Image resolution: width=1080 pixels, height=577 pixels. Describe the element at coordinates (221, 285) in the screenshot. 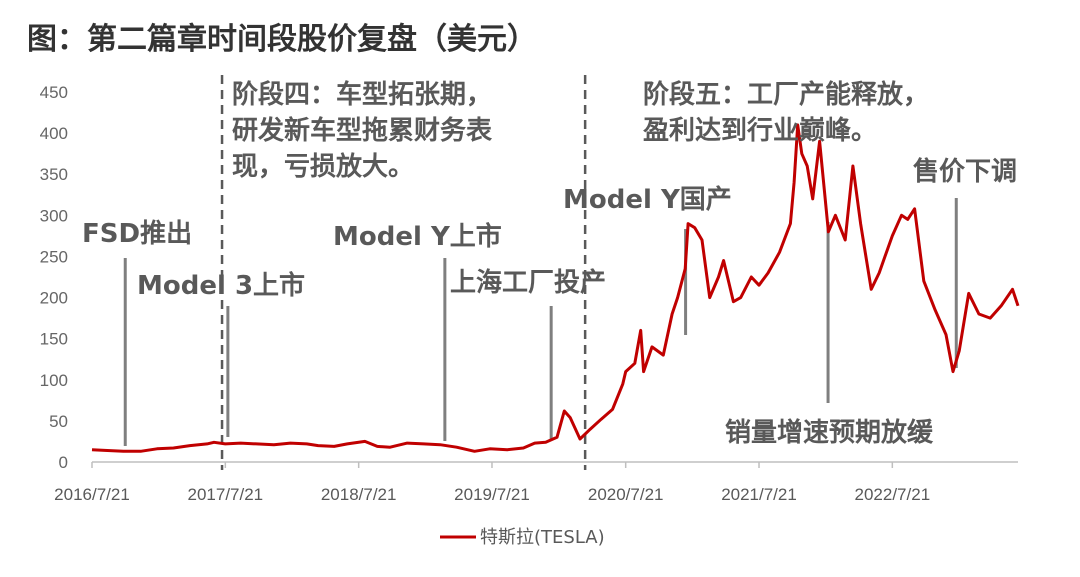

I see `label-model3: Model 3上市` at that location.